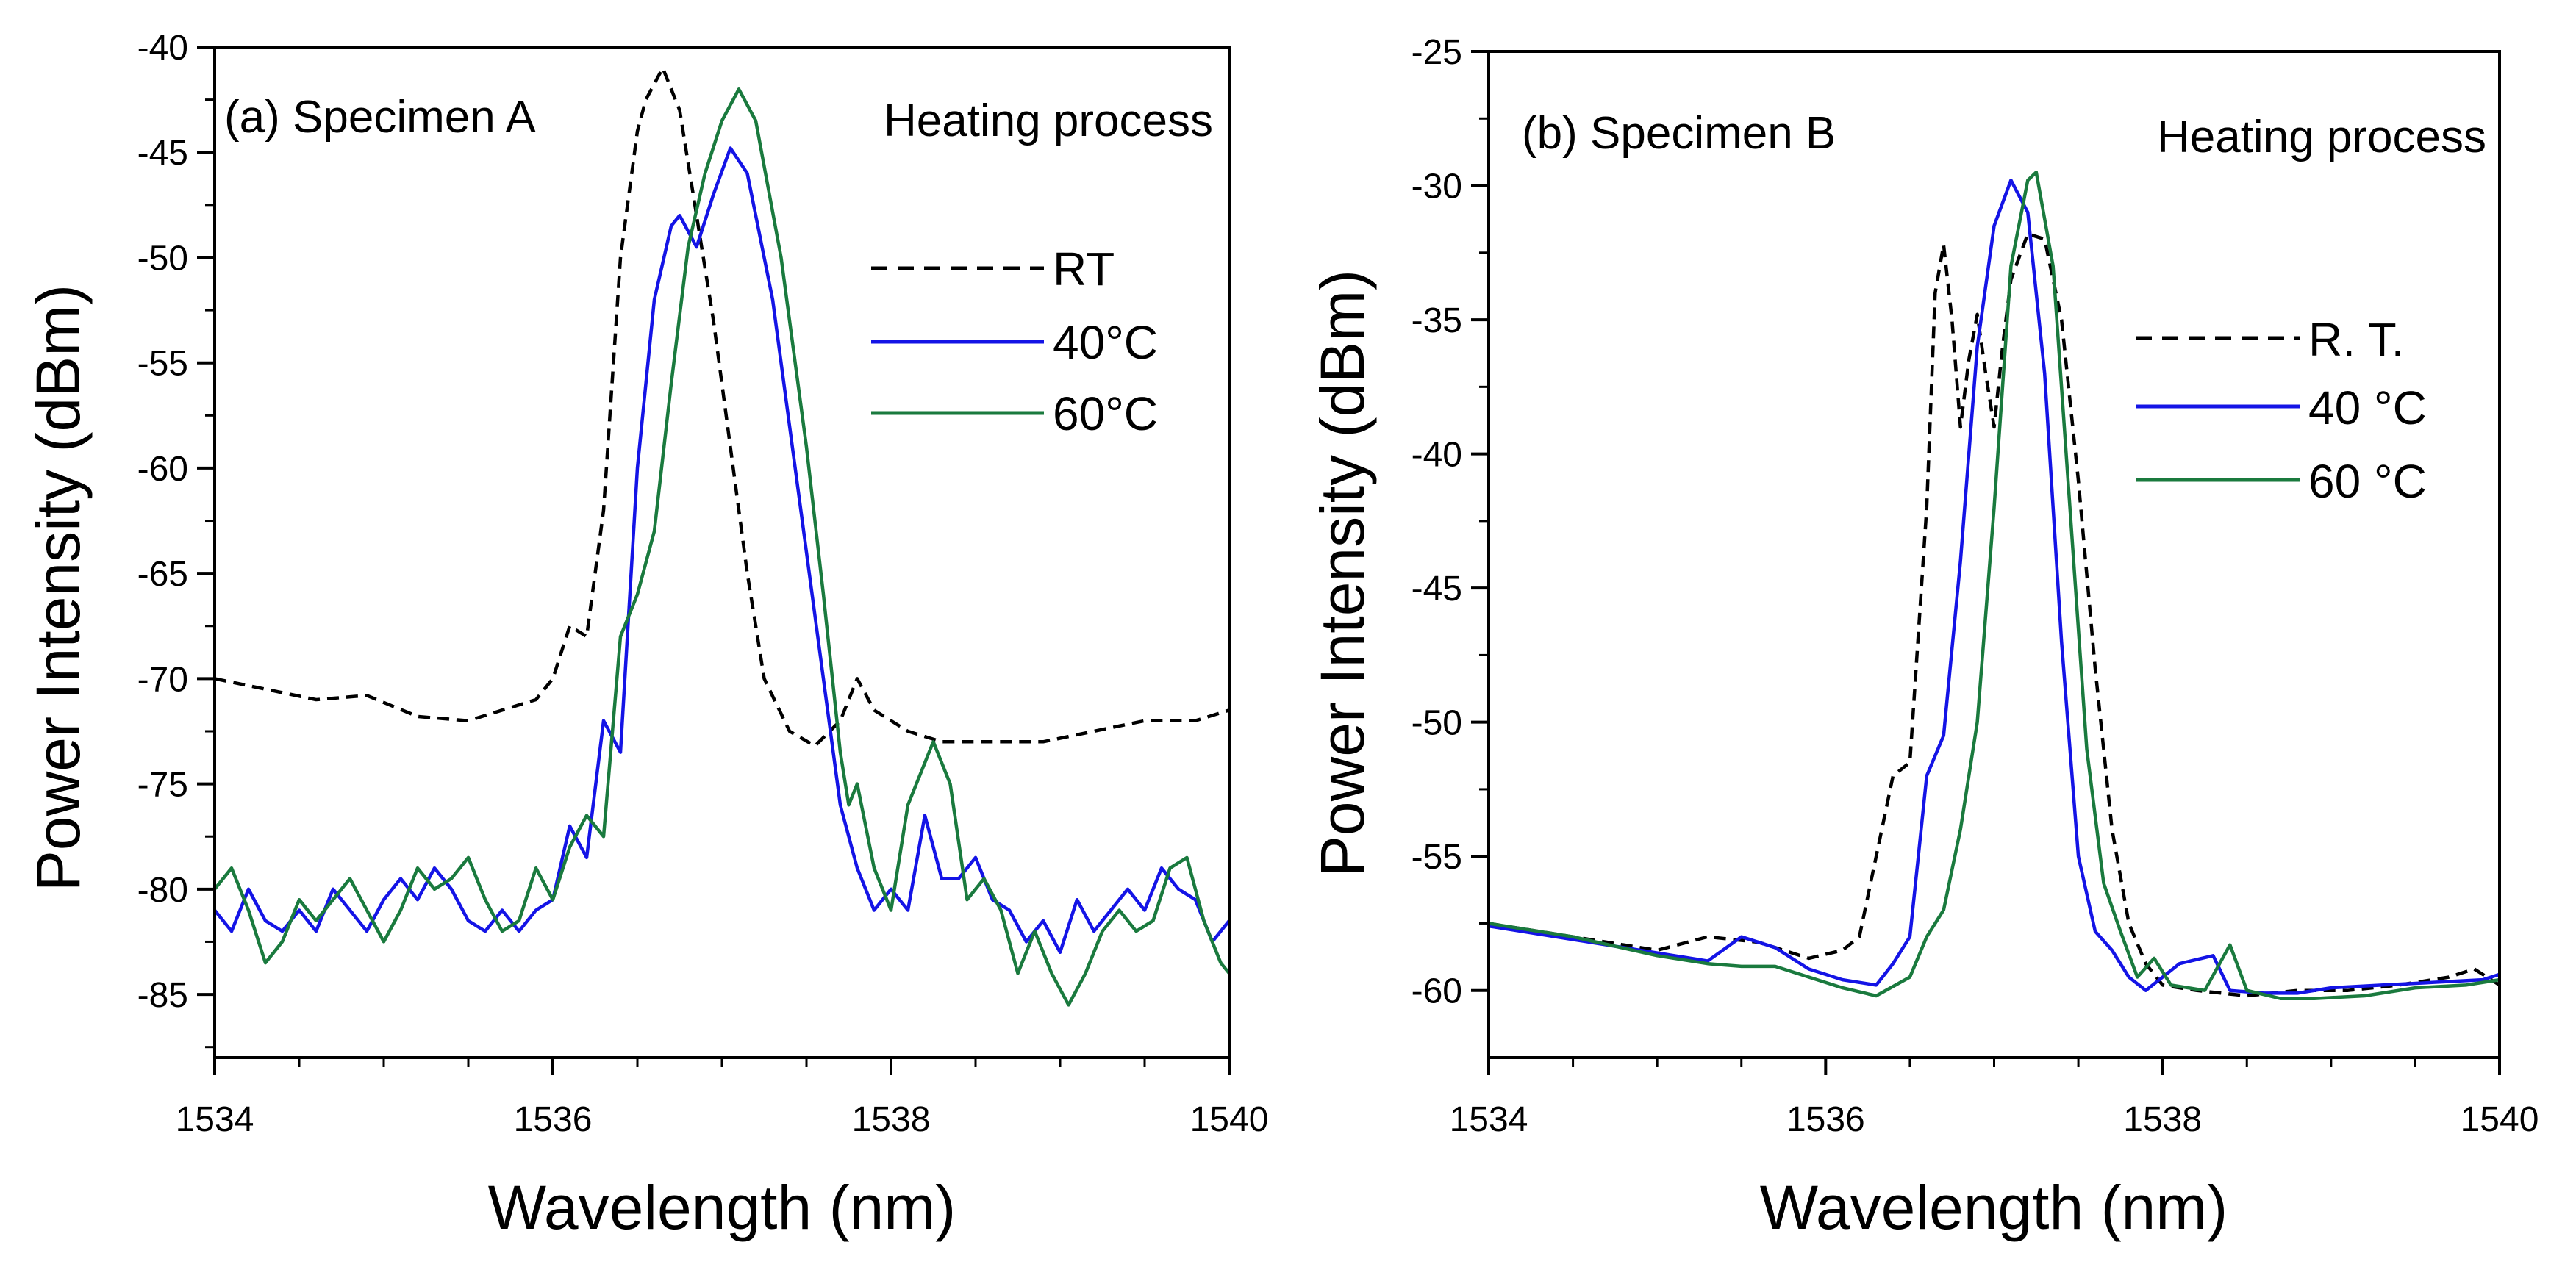 This screenshot has width=2576, height=1267. What do you see at coordinates (1229, 1119) in the screenshot?
I see `x-tick-label-a-3: 1540` at bounding box center [1229, 1119].